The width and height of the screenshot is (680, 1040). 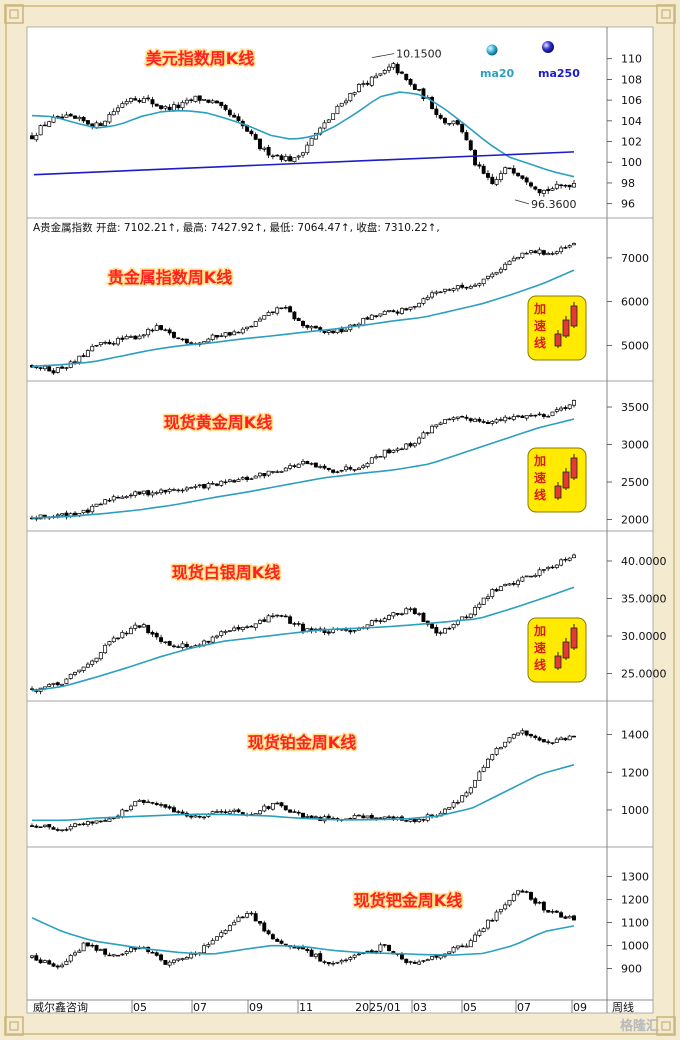 I want to click on ma250-legend-marker, so click(x=548, y=47).